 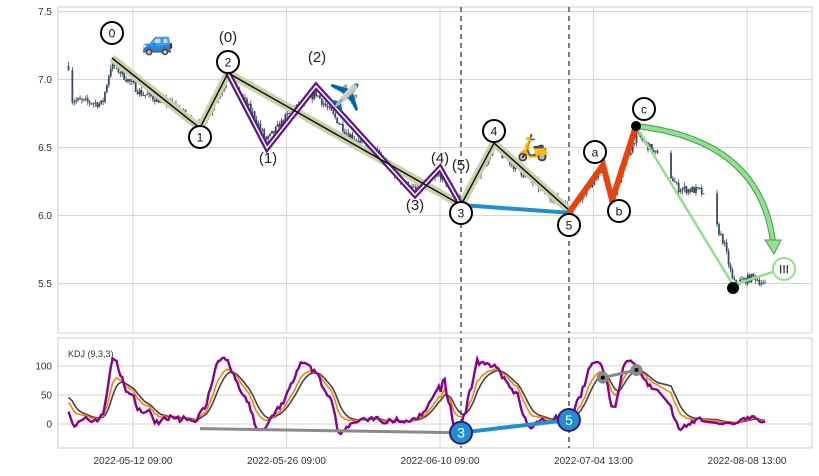 What do you see at coordinates (45, 216) in the screenshot?
I see `y-tick-label: 6.0` at bounding box center [45, 216].